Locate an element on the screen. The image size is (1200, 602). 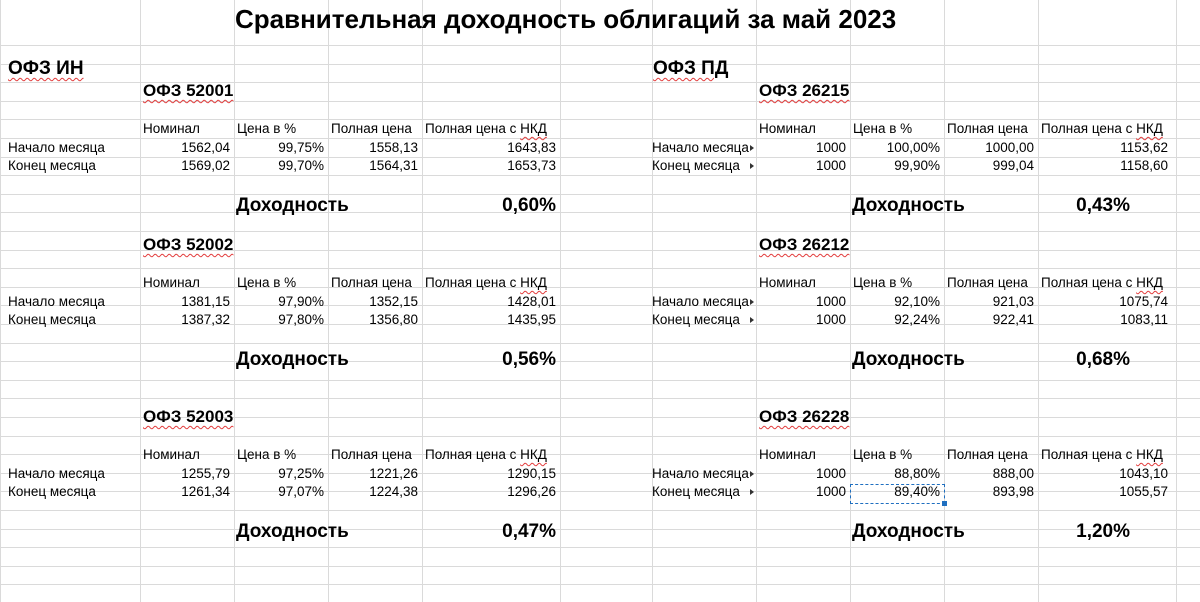
cell-nominal: 1261,34 is located at coordinates (205, 492).